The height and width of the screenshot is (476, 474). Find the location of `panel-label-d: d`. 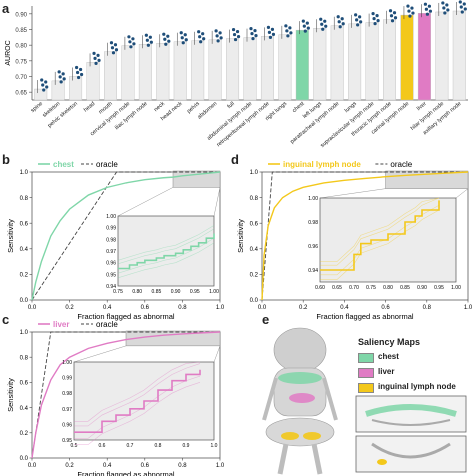

panel-label-d: d is located at coordinates (235, 159).